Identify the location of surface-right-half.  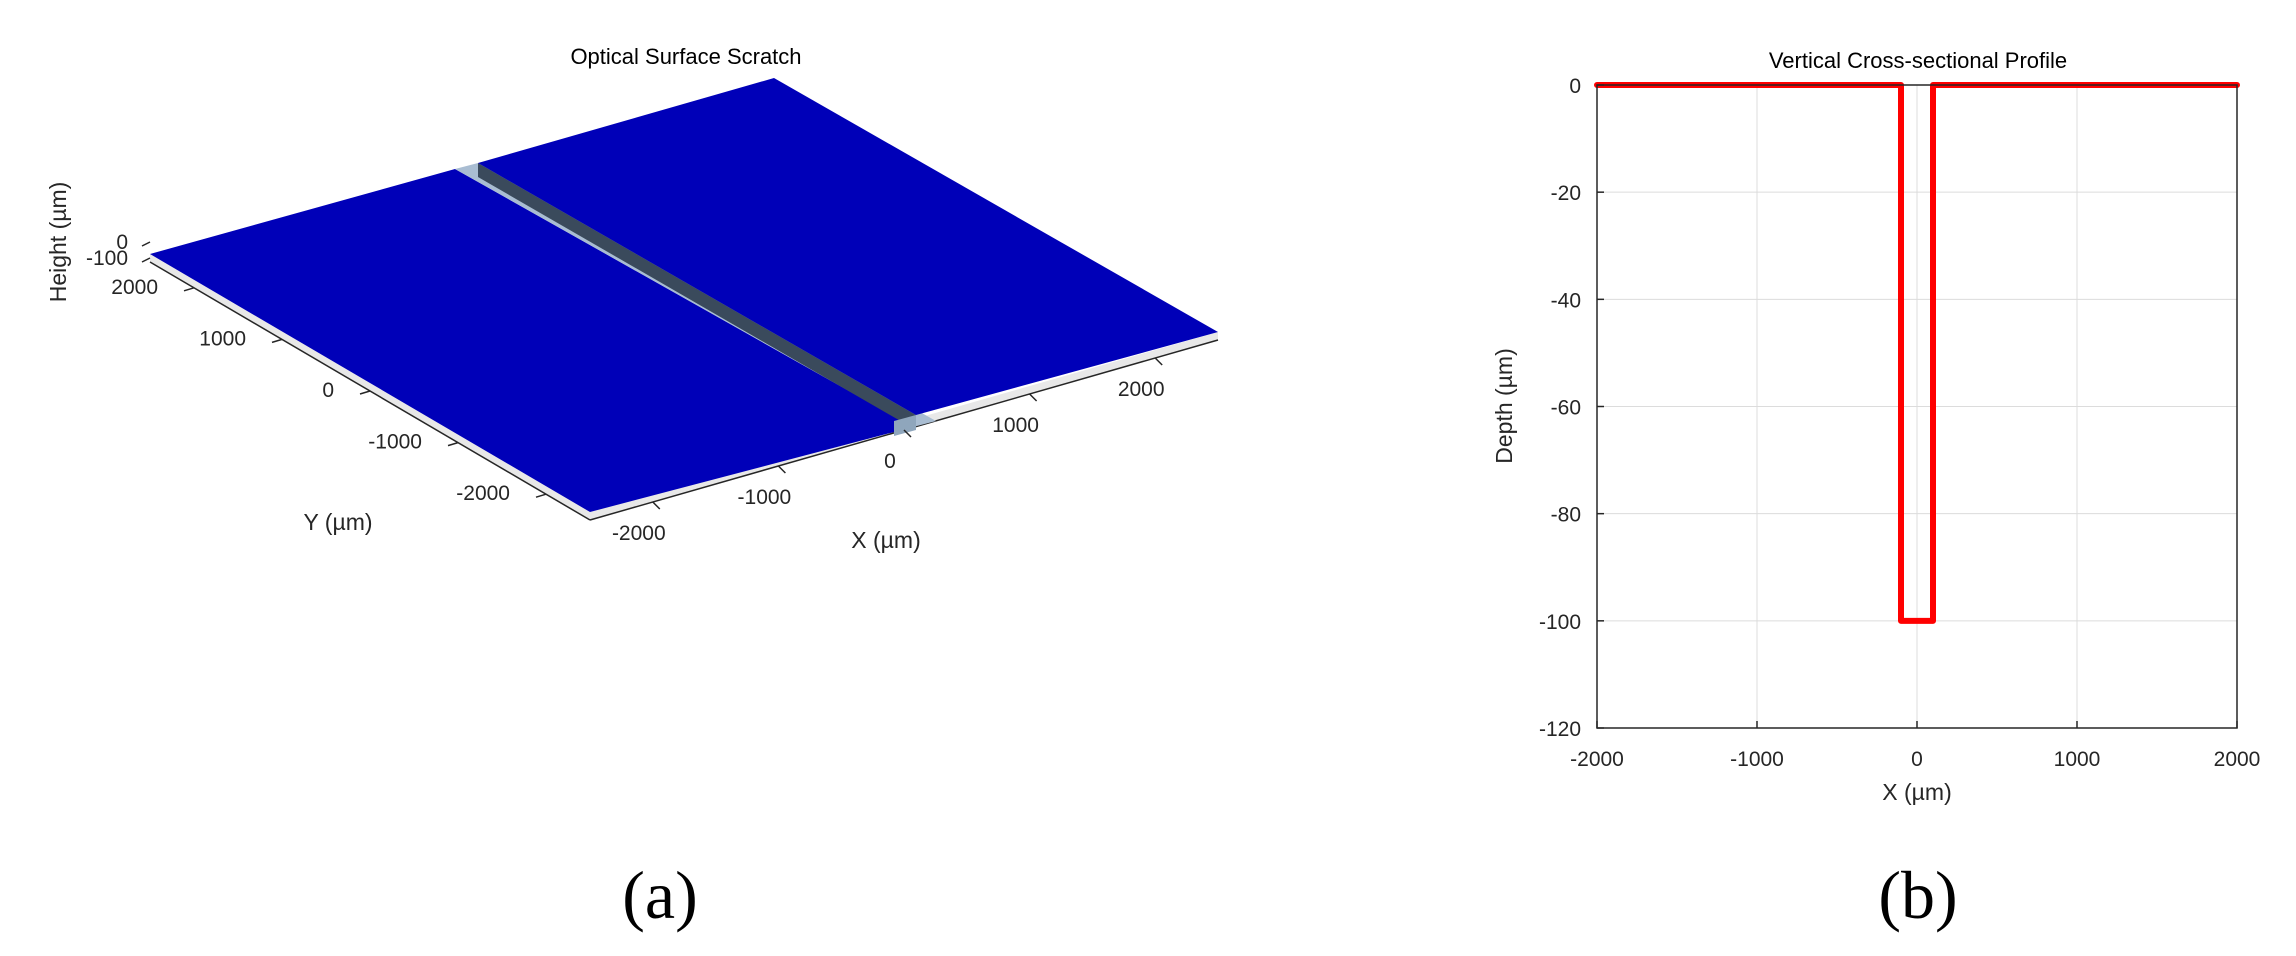
(848, 246).